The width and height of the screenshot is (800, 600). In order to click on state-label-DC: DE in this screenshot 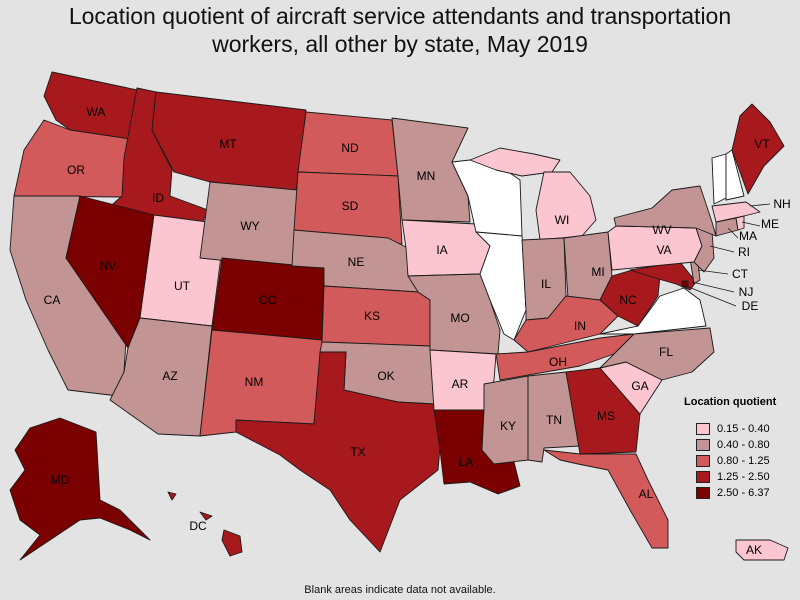, I will do `click(750, 306)`.